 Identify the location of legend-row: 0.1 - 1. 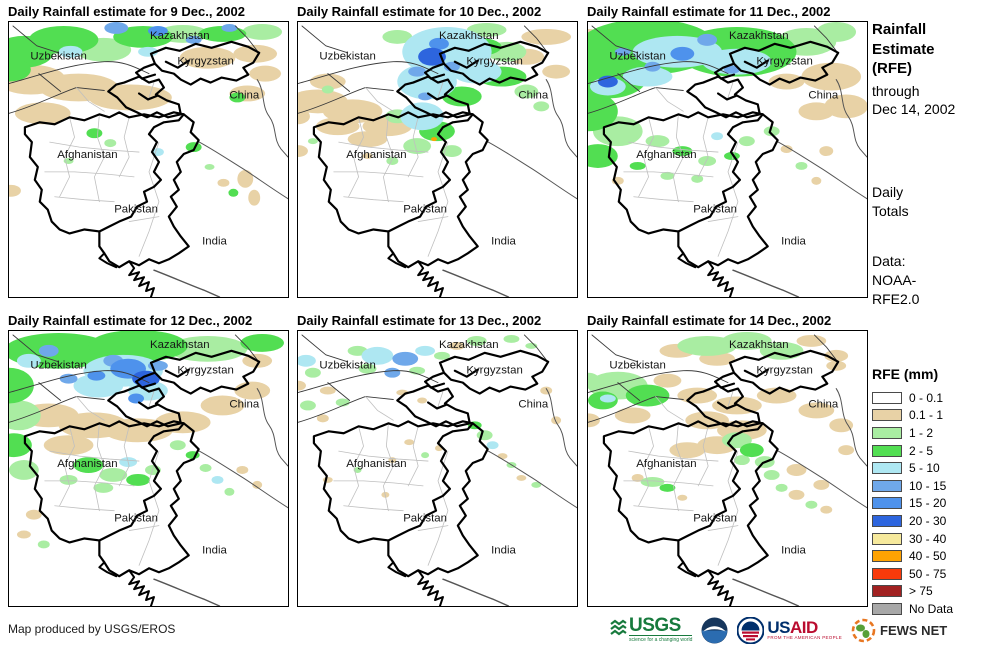
(912, 416).